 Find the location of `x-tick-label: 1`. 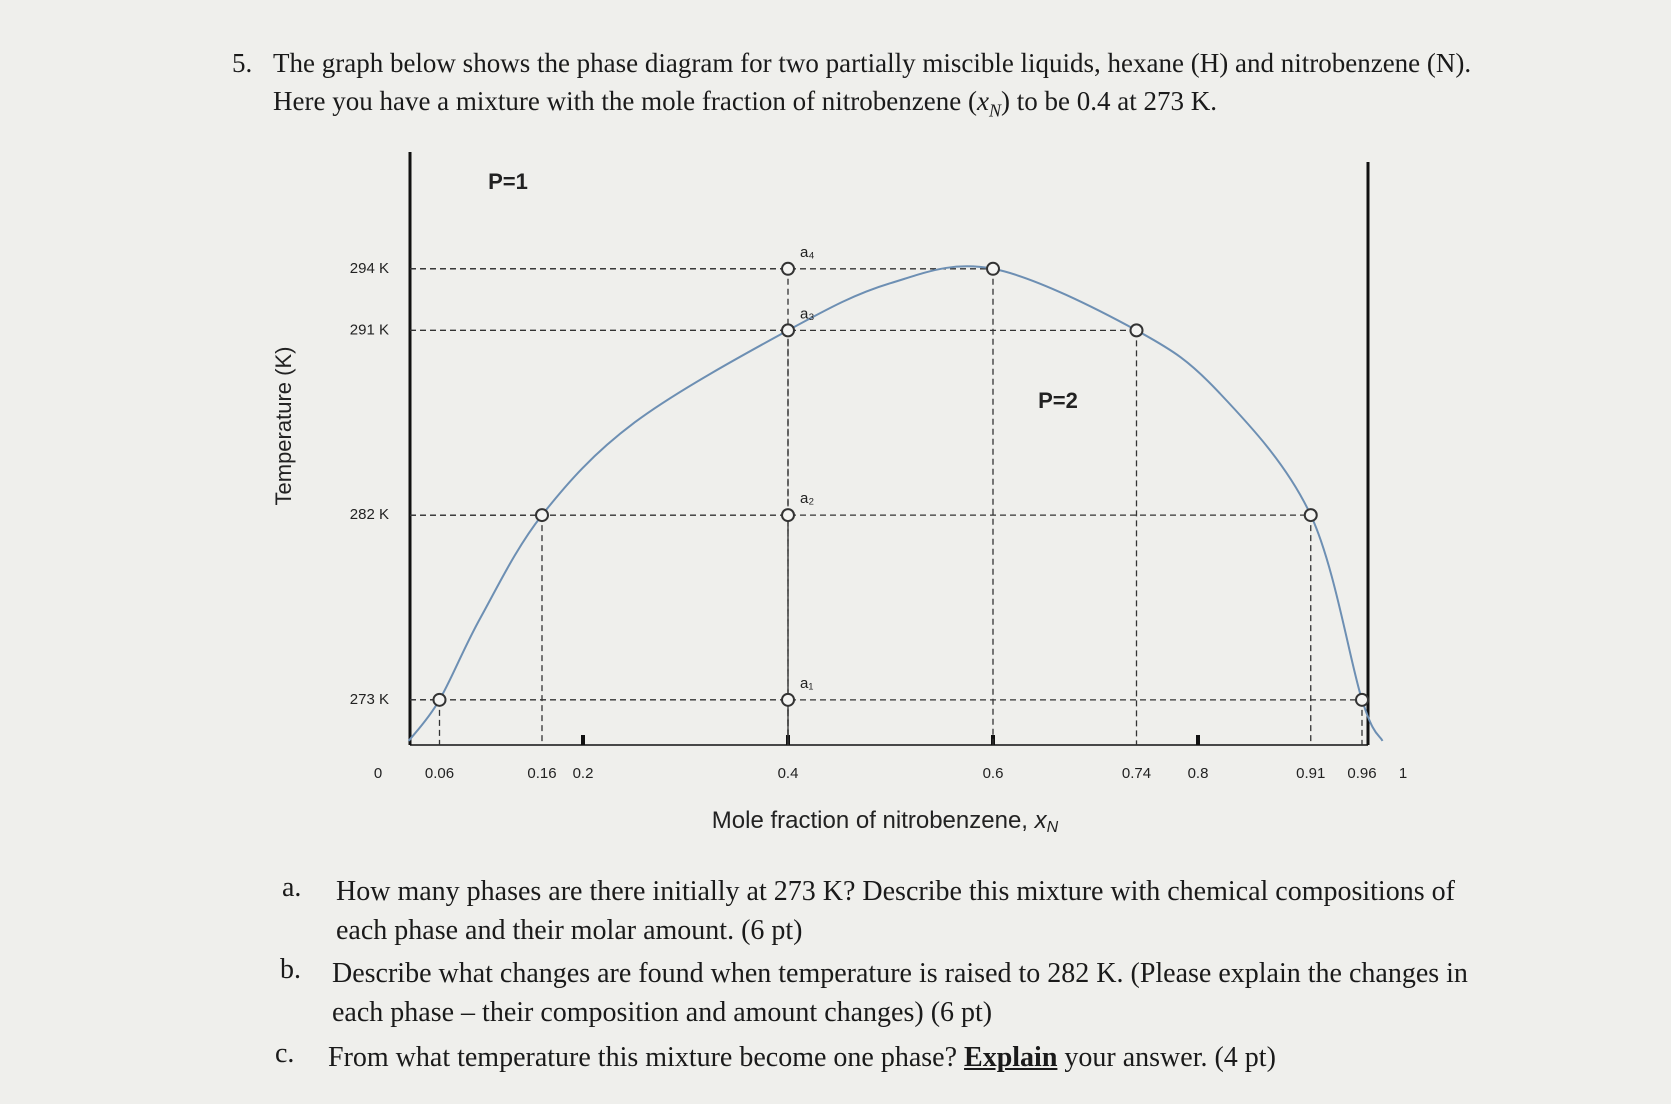

x-tick-label: 1 is located at coordinates (1403, 773).